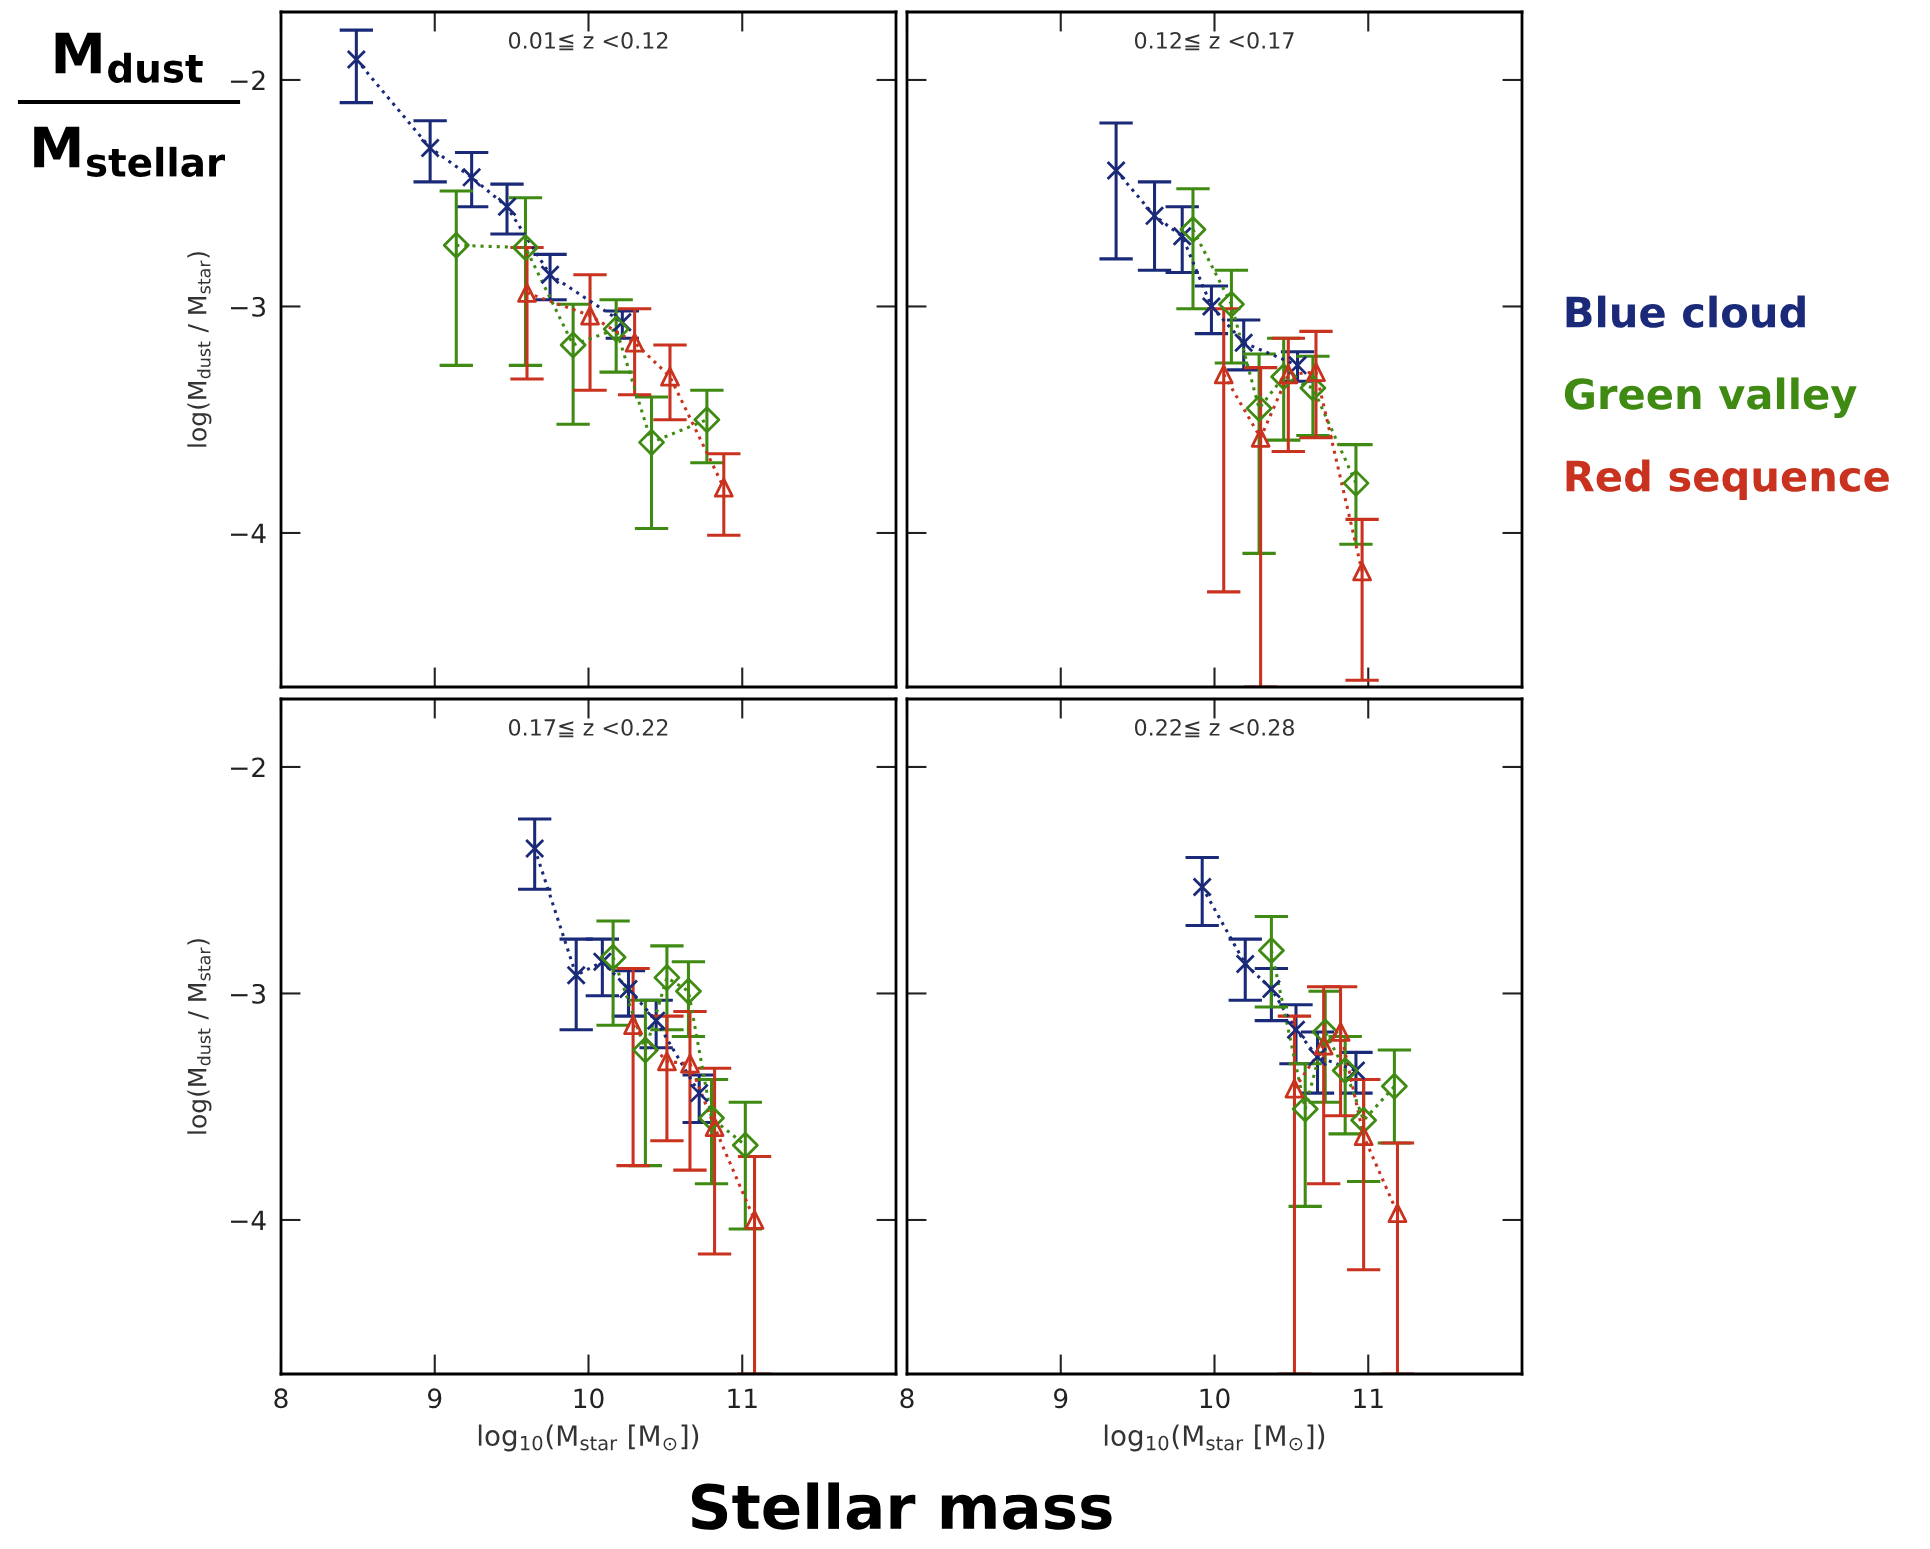 The height and width of the screenshot is (1549, 1930). Describe the element at coordinates (588, 728) in the screenshot. I see `text: 0.17≦ z <0.22` at that location.